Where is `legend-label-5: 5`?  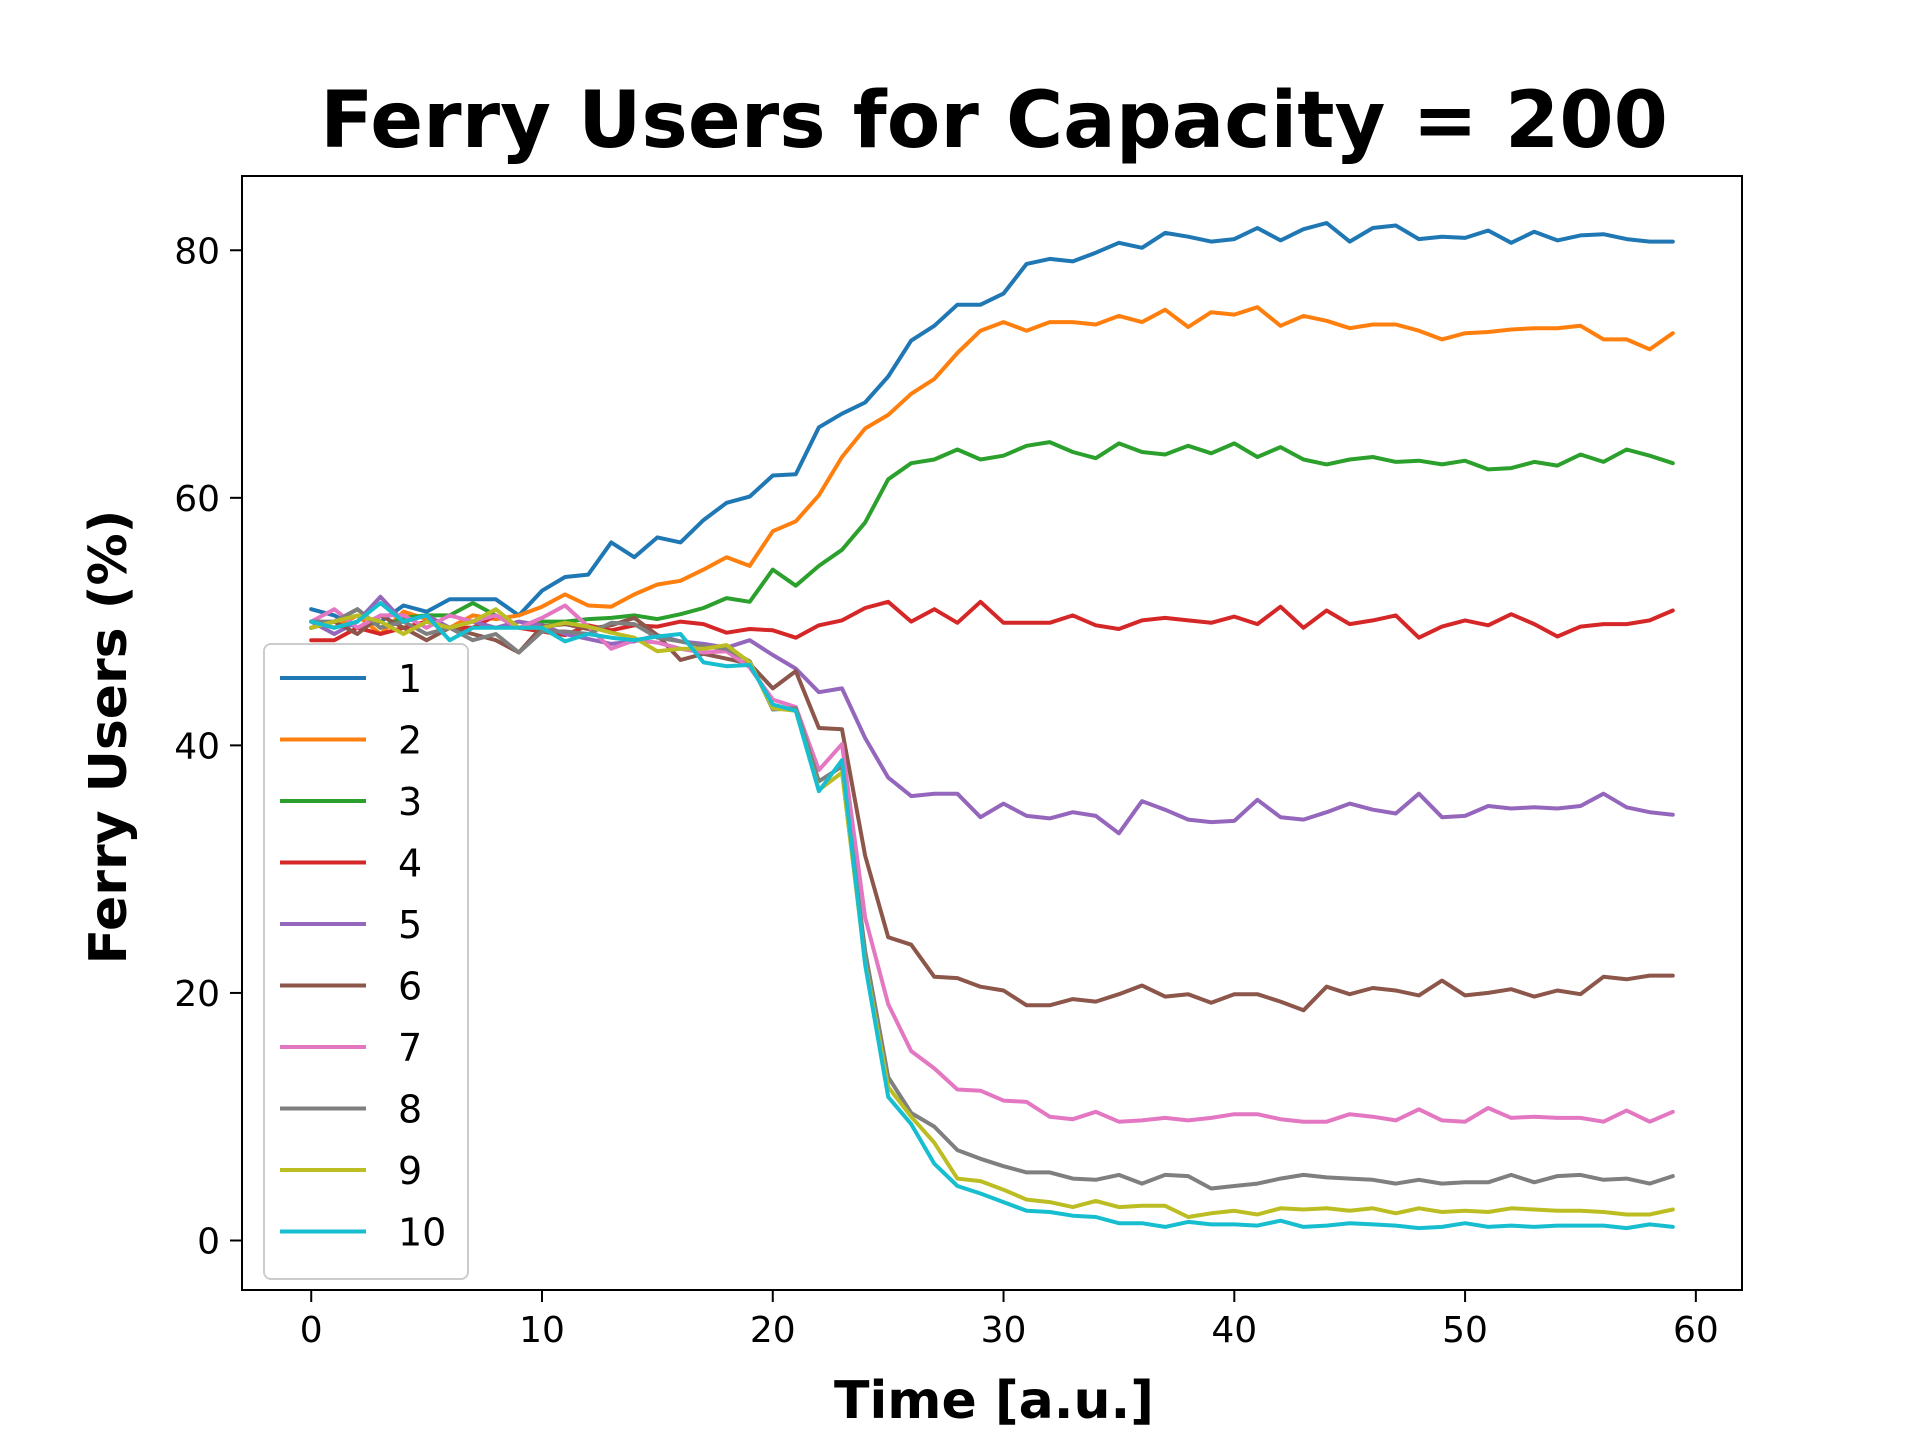 legend-label-5: 5 is located at coordinates (410, 925).